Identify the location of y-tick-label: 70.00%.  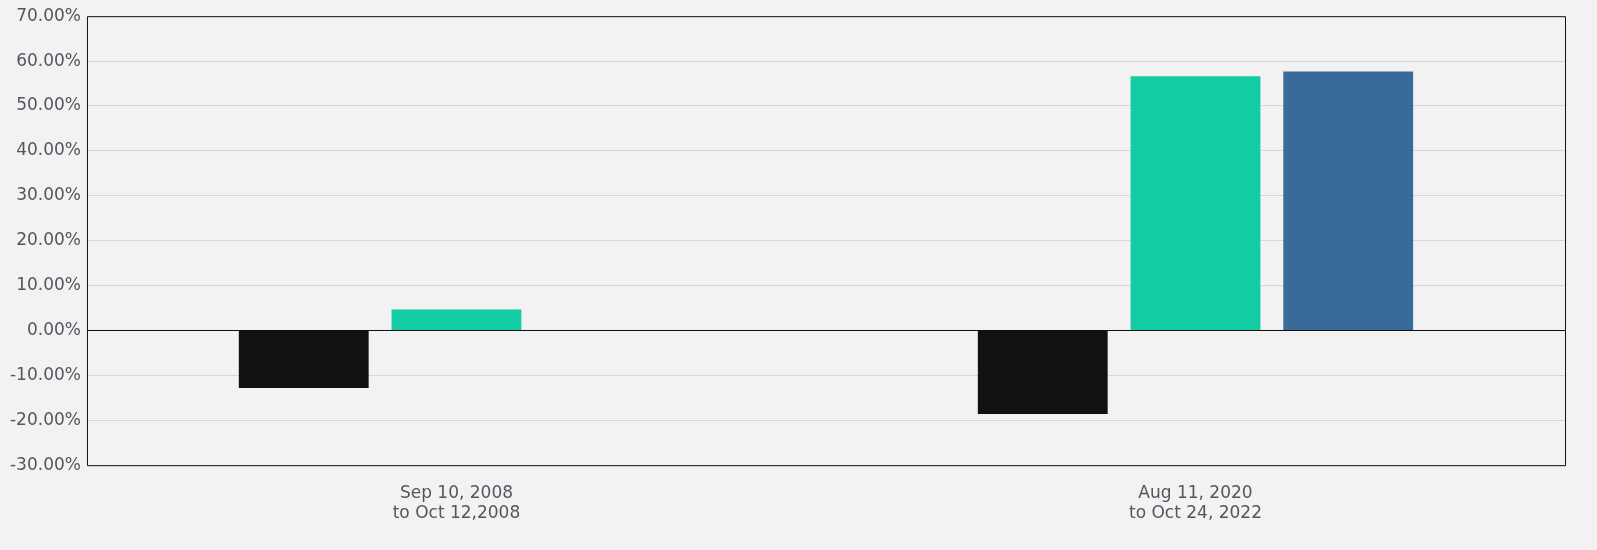
(48, 14).